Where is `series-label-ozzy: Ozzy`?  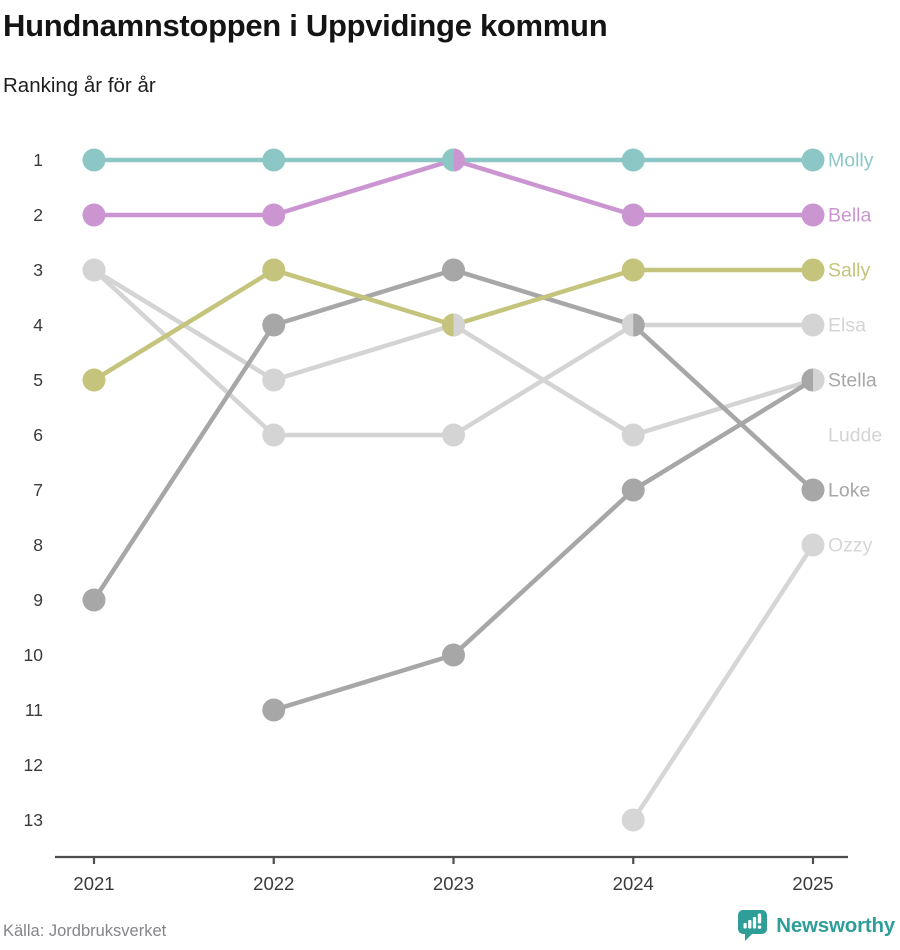 series-label-ozzy: Ozzy is located at coordinates (850, 546).